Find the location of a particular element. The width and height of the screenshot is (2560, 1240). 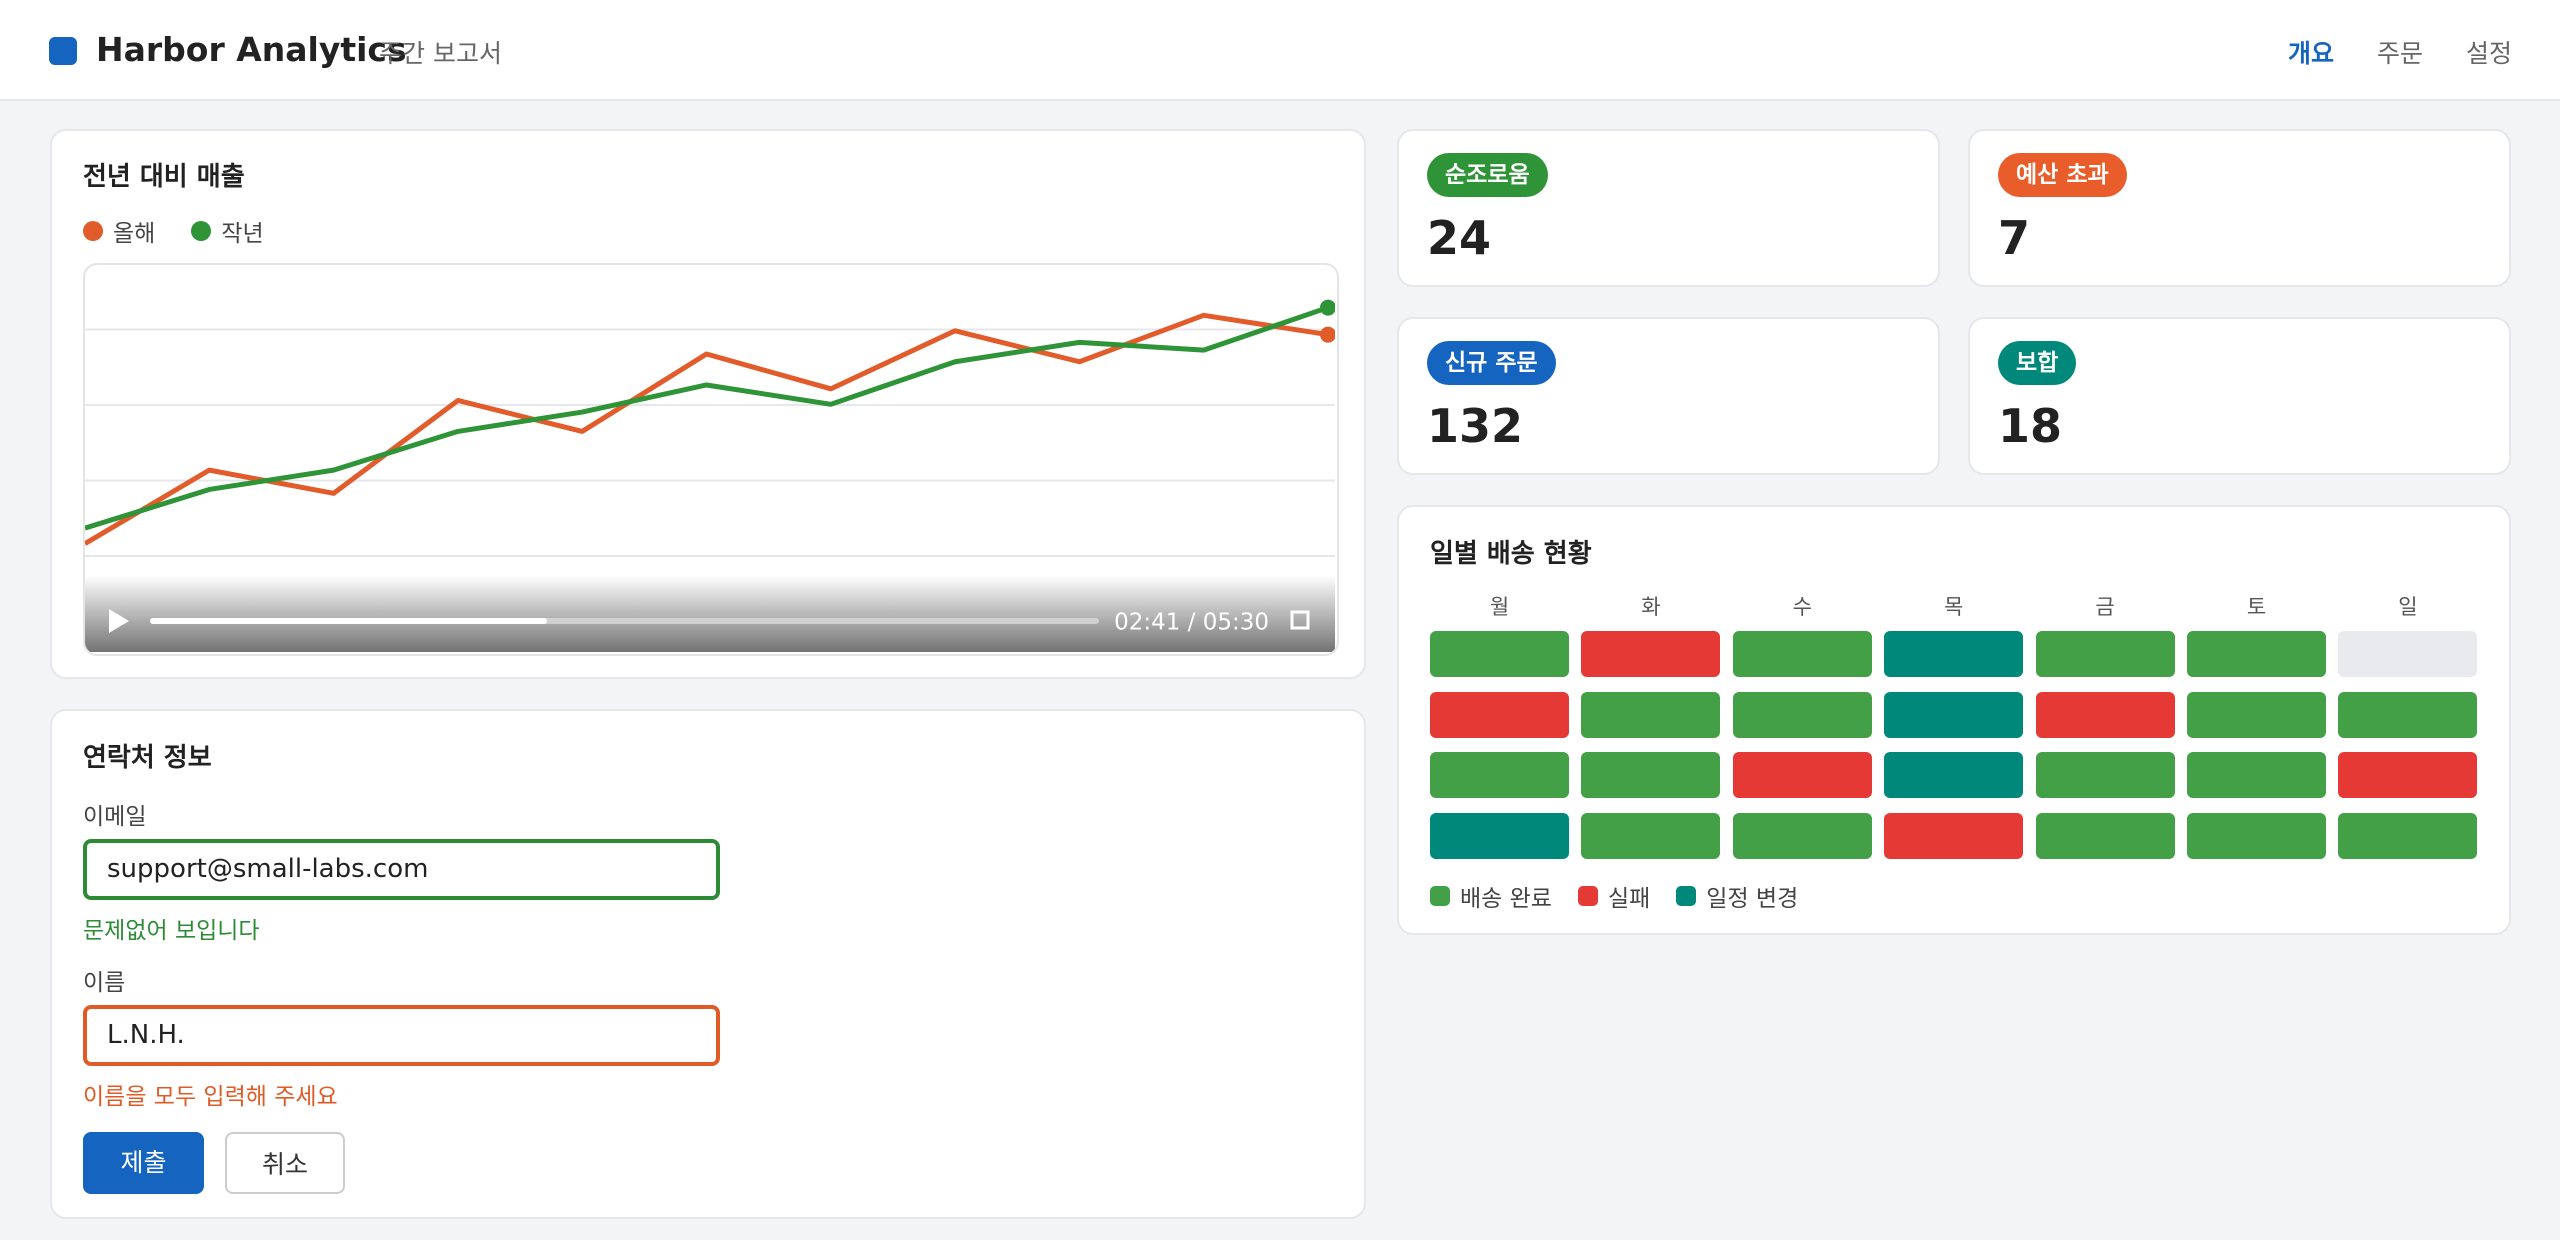

card-title: 일별 배송 현황 is located at coordinates (1511, 554).